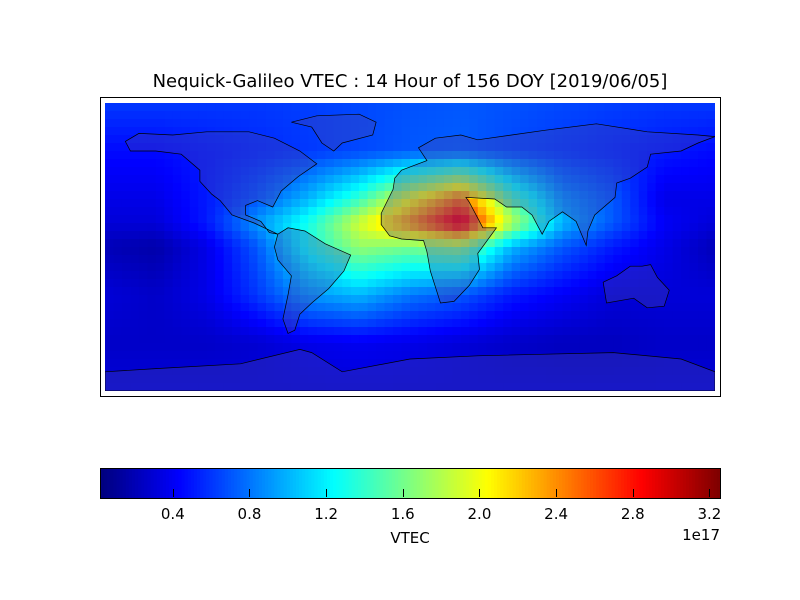 Image resolution: width=800 pixels, height=600 pixels. Describe the element at coordinates (480, 493) in the screenshot. I see `colorbar-tick-mark` at that location.